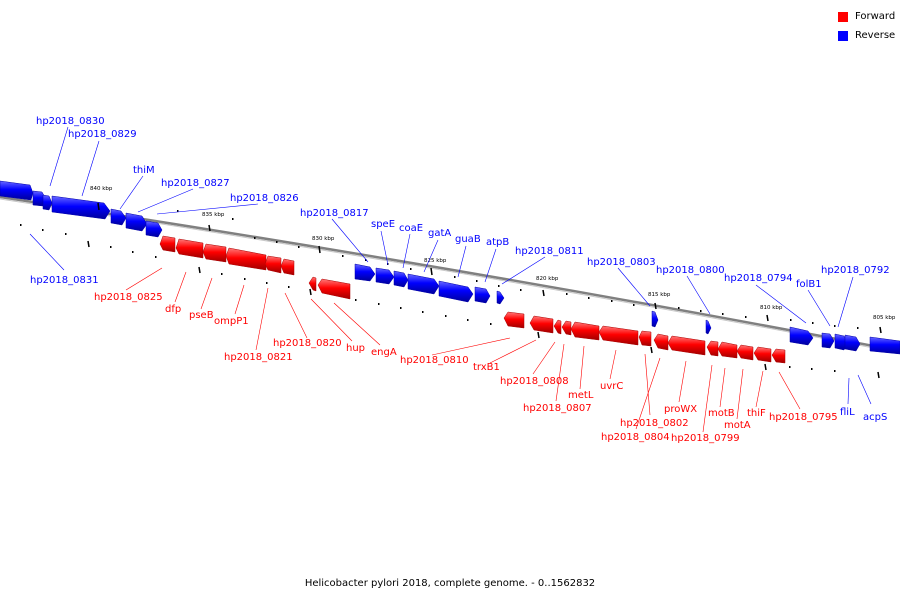 This screenshot has width=900, height=600. What do you see at coordinates (307, 343) in the screenshot?
I see `gene-label: hp2018_0820` at bounding box center [307, 343].